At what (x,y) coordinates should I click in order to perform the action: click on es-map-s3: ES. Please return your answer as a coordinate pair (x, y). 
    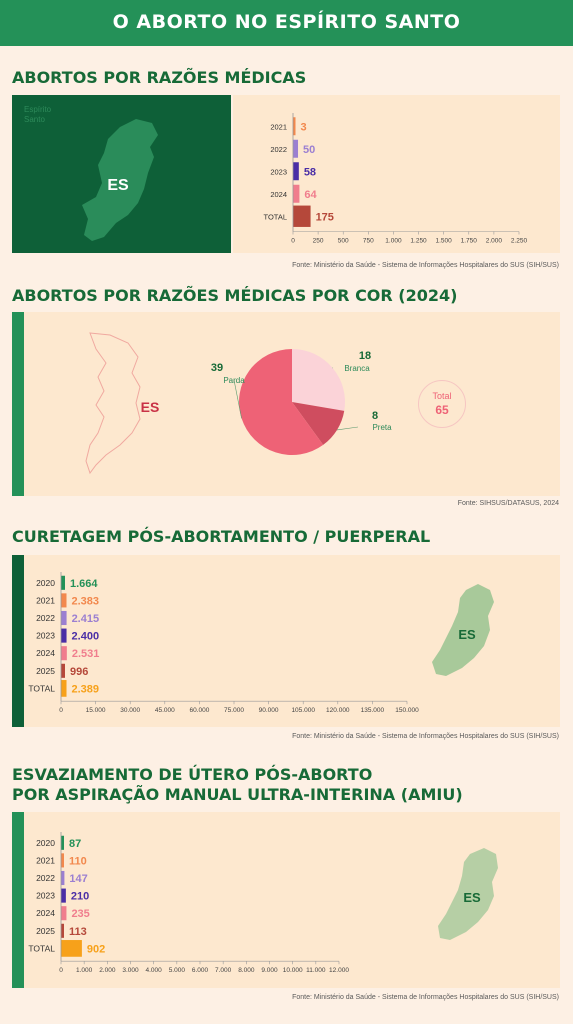
    Looking at the image, I should click on (463, 630).